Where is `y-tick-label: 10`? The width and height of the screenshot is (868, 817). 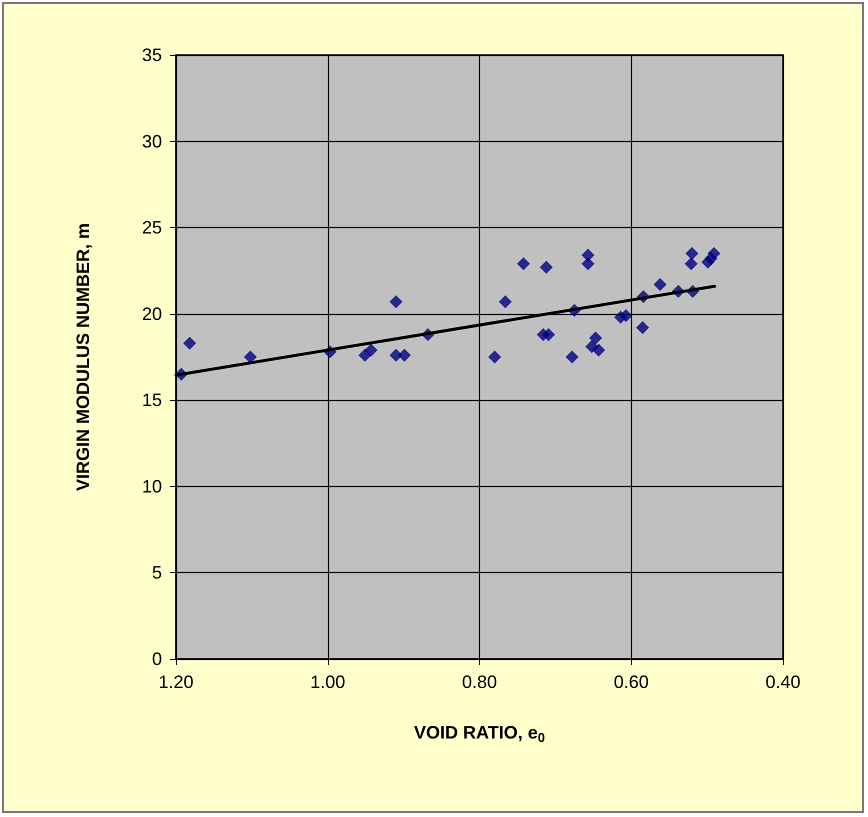 y-tick-label: 10 is located at coordinates (152, 486).